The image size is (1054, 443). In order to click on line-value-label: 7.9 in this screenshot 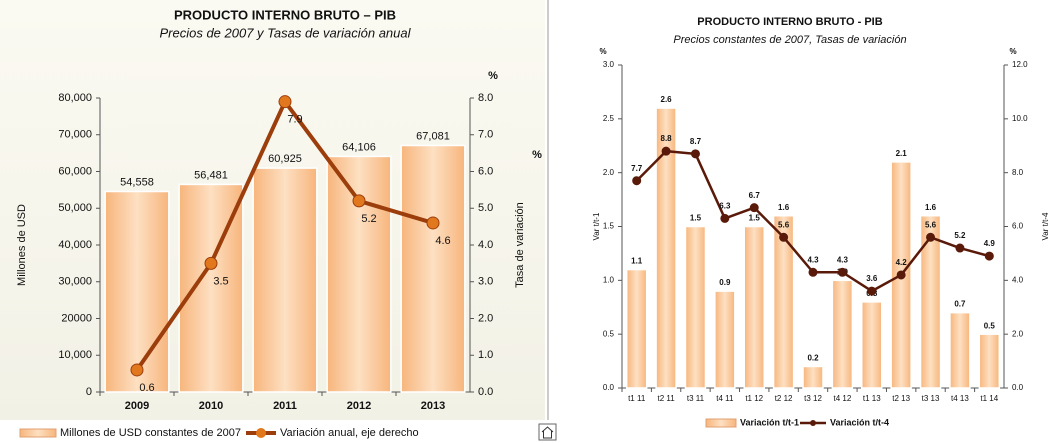, I will do `click(294, 120)`.